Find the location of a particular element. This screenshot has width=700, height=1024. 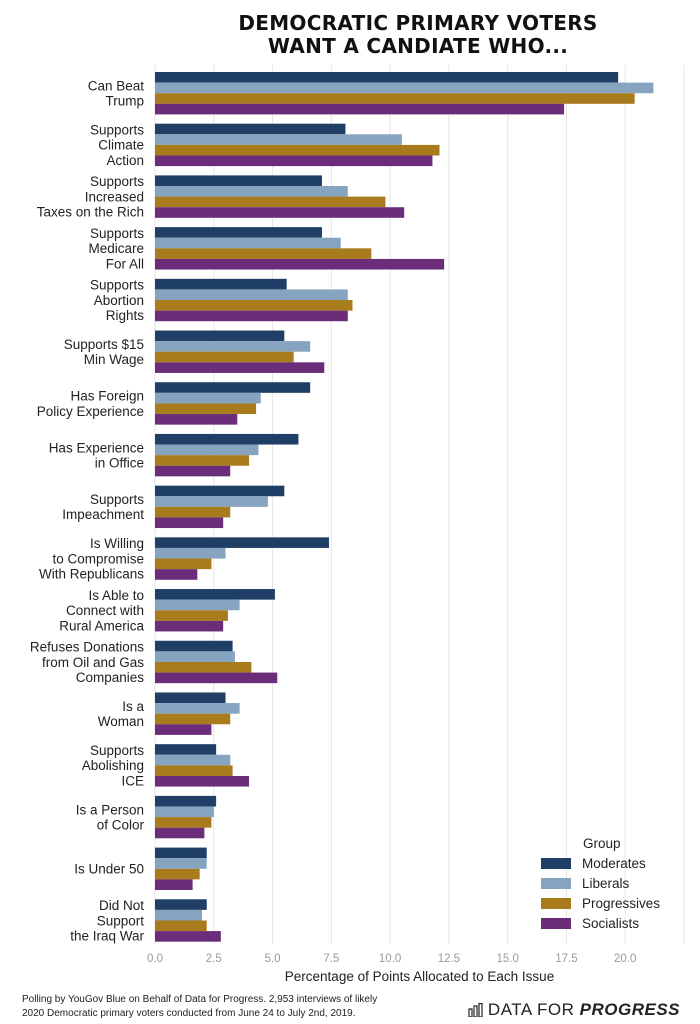

category-label-impeachment-line-2: Impeachment is located at coordinates (103, 514).